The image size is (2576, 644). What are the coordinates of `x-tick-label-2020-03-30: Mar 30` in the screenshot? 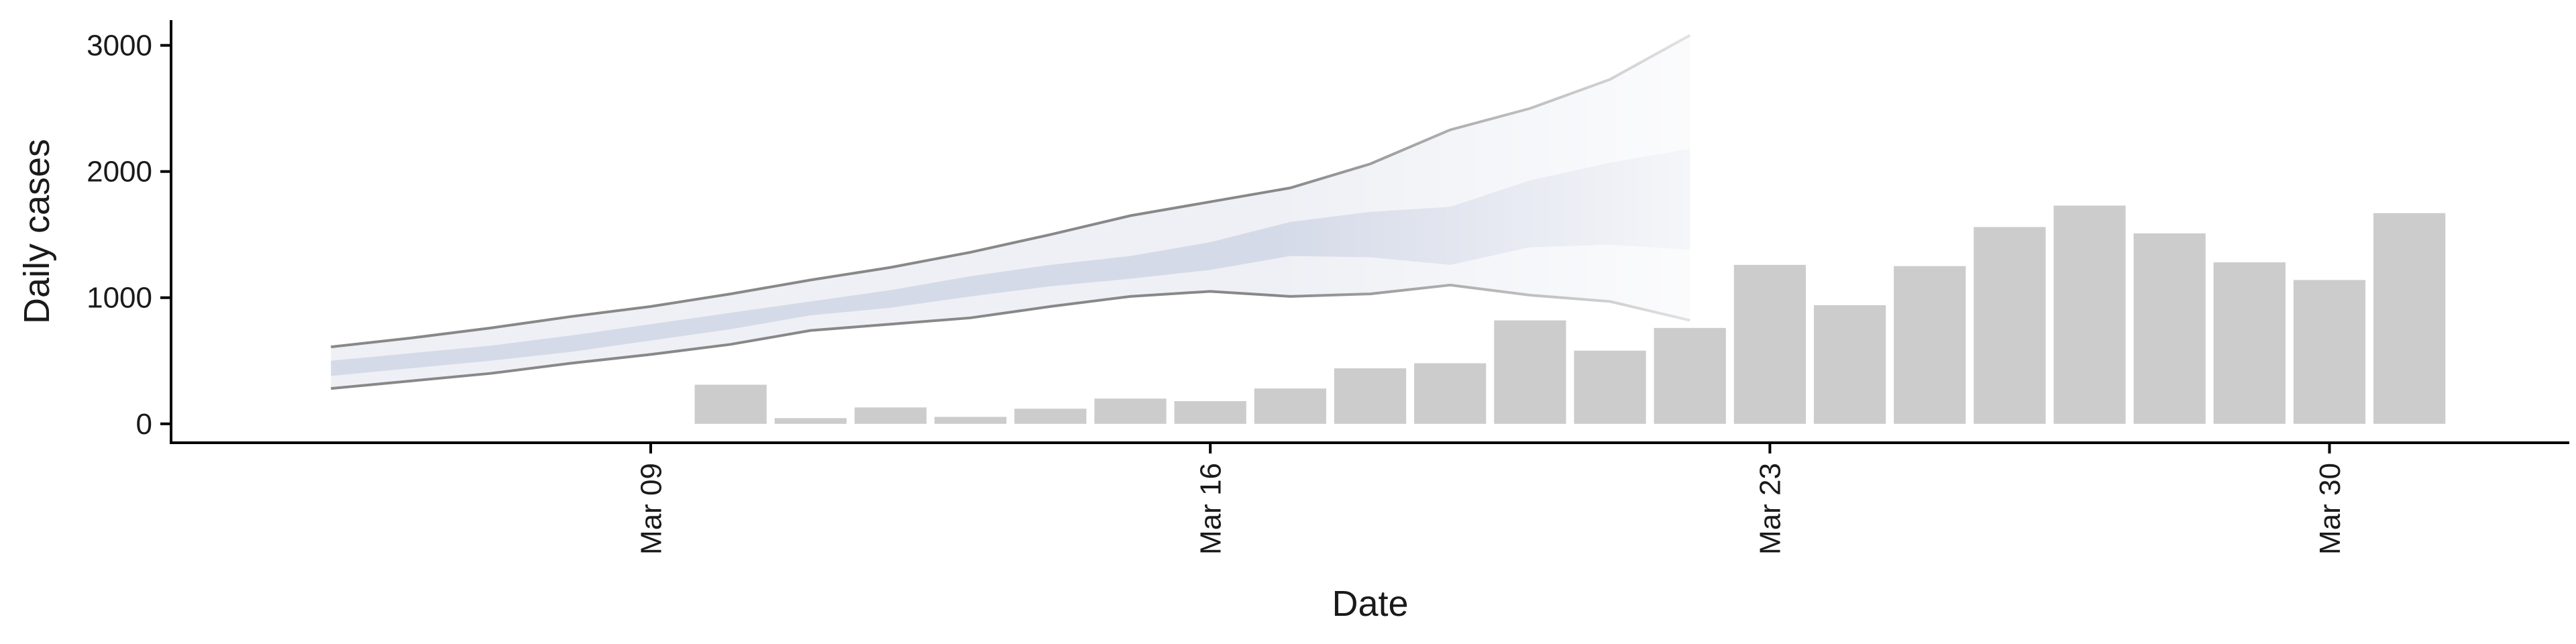 It's located at (2330, 509).